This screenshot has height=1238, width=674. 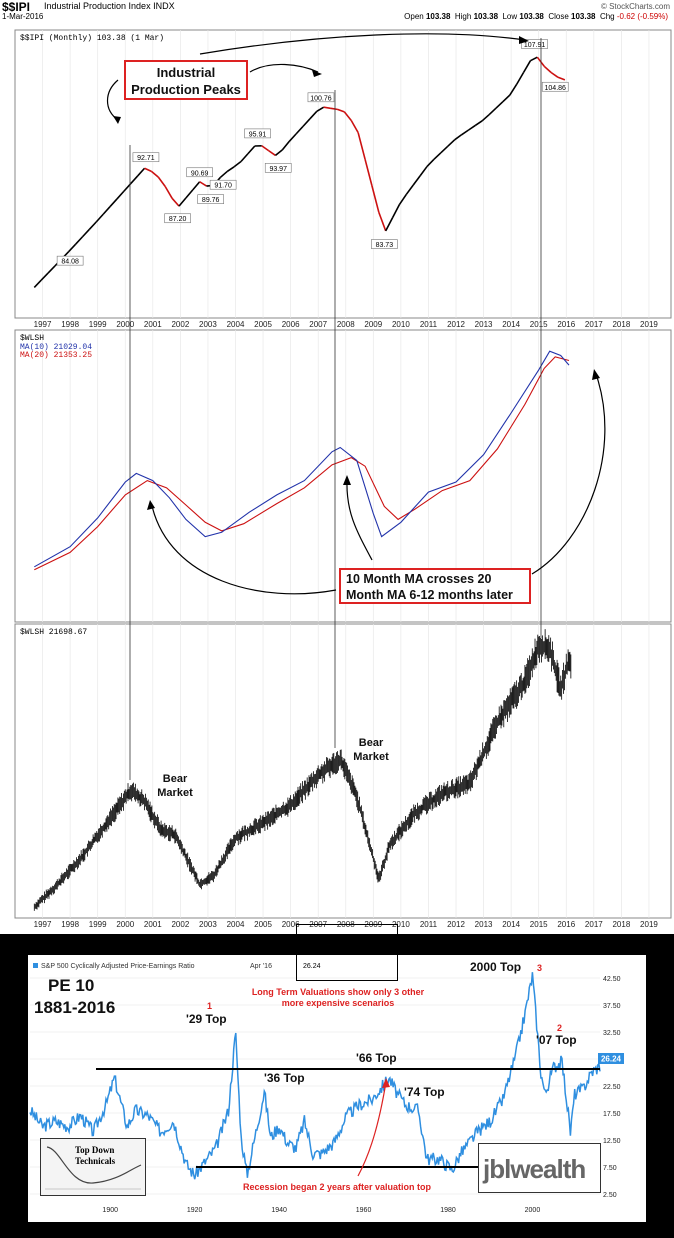 What do you see at coordinates (373, 324) in the screenshot?
I see `x-tick-label: 2009` at bounding box center [373, 324].